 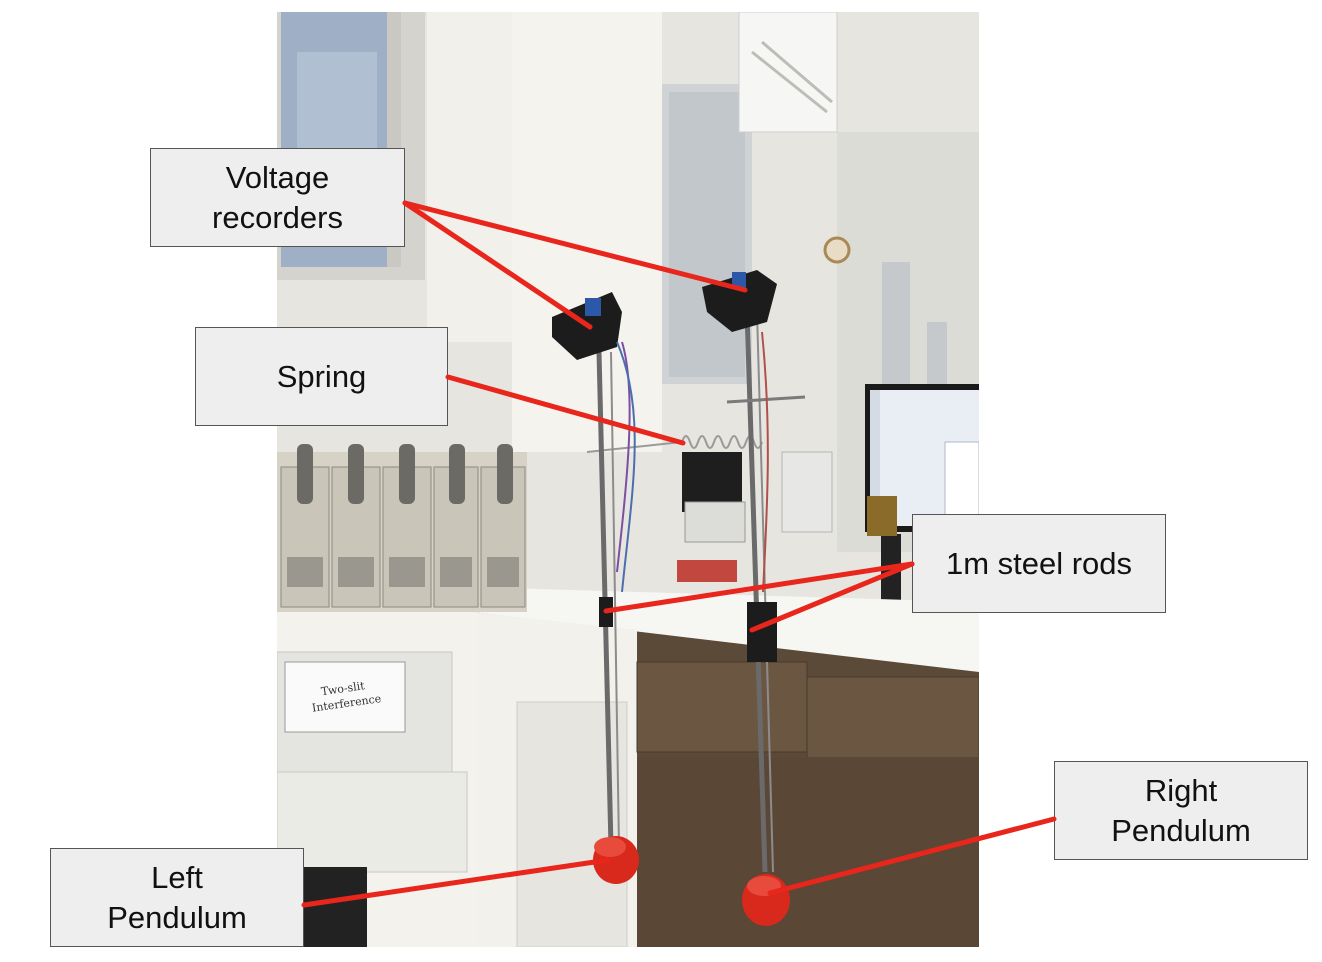 What do you see at coordinates (606, 612) in the screenshot?
I see `left-rod-clamp` at bounding box center [606, 612].